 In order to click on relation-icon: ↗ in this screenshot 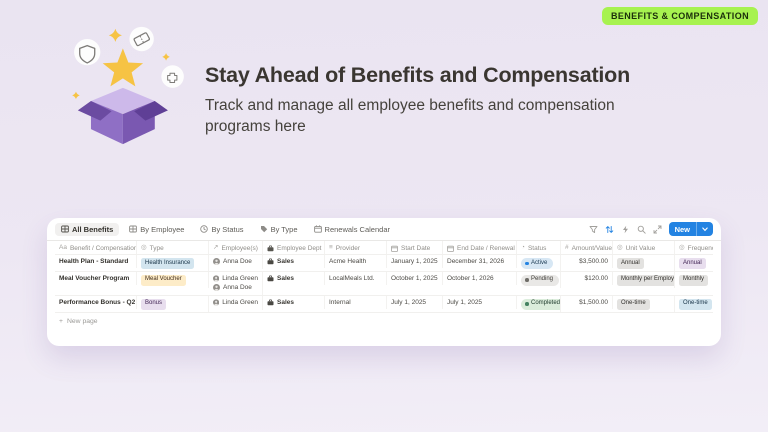, I will do `click(216, 247)`.